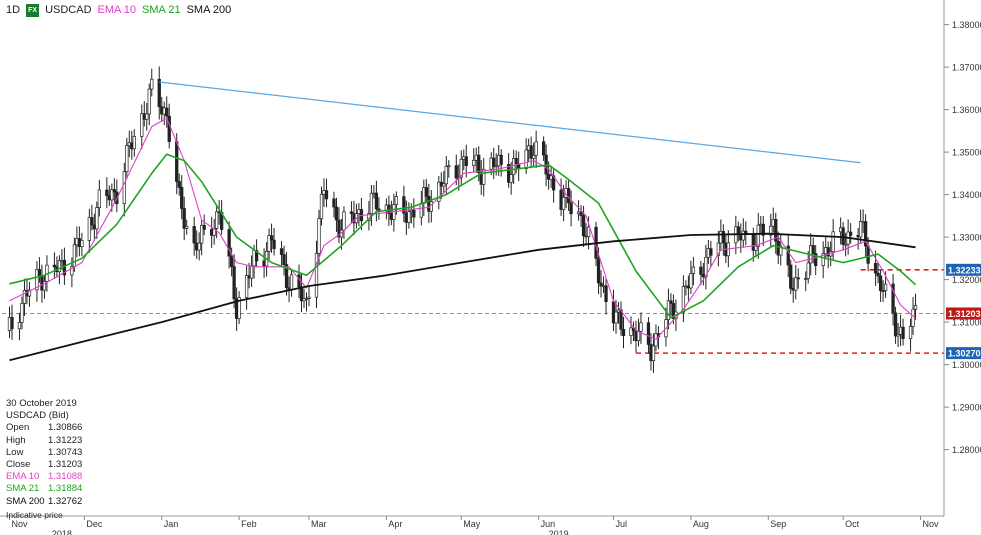  What do you see at coordinates (395, 524) in the screenshot?
I see `x-tick-label: Apr` at bounding box center [395, 524].